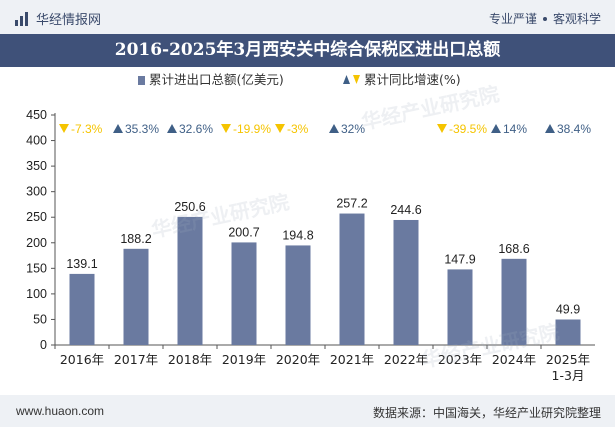 This screenshot has width=615, height=427. Describe the element at coordinates (459, 259) in the screenshot. I see `bar-value-label: 147.9` at that location.